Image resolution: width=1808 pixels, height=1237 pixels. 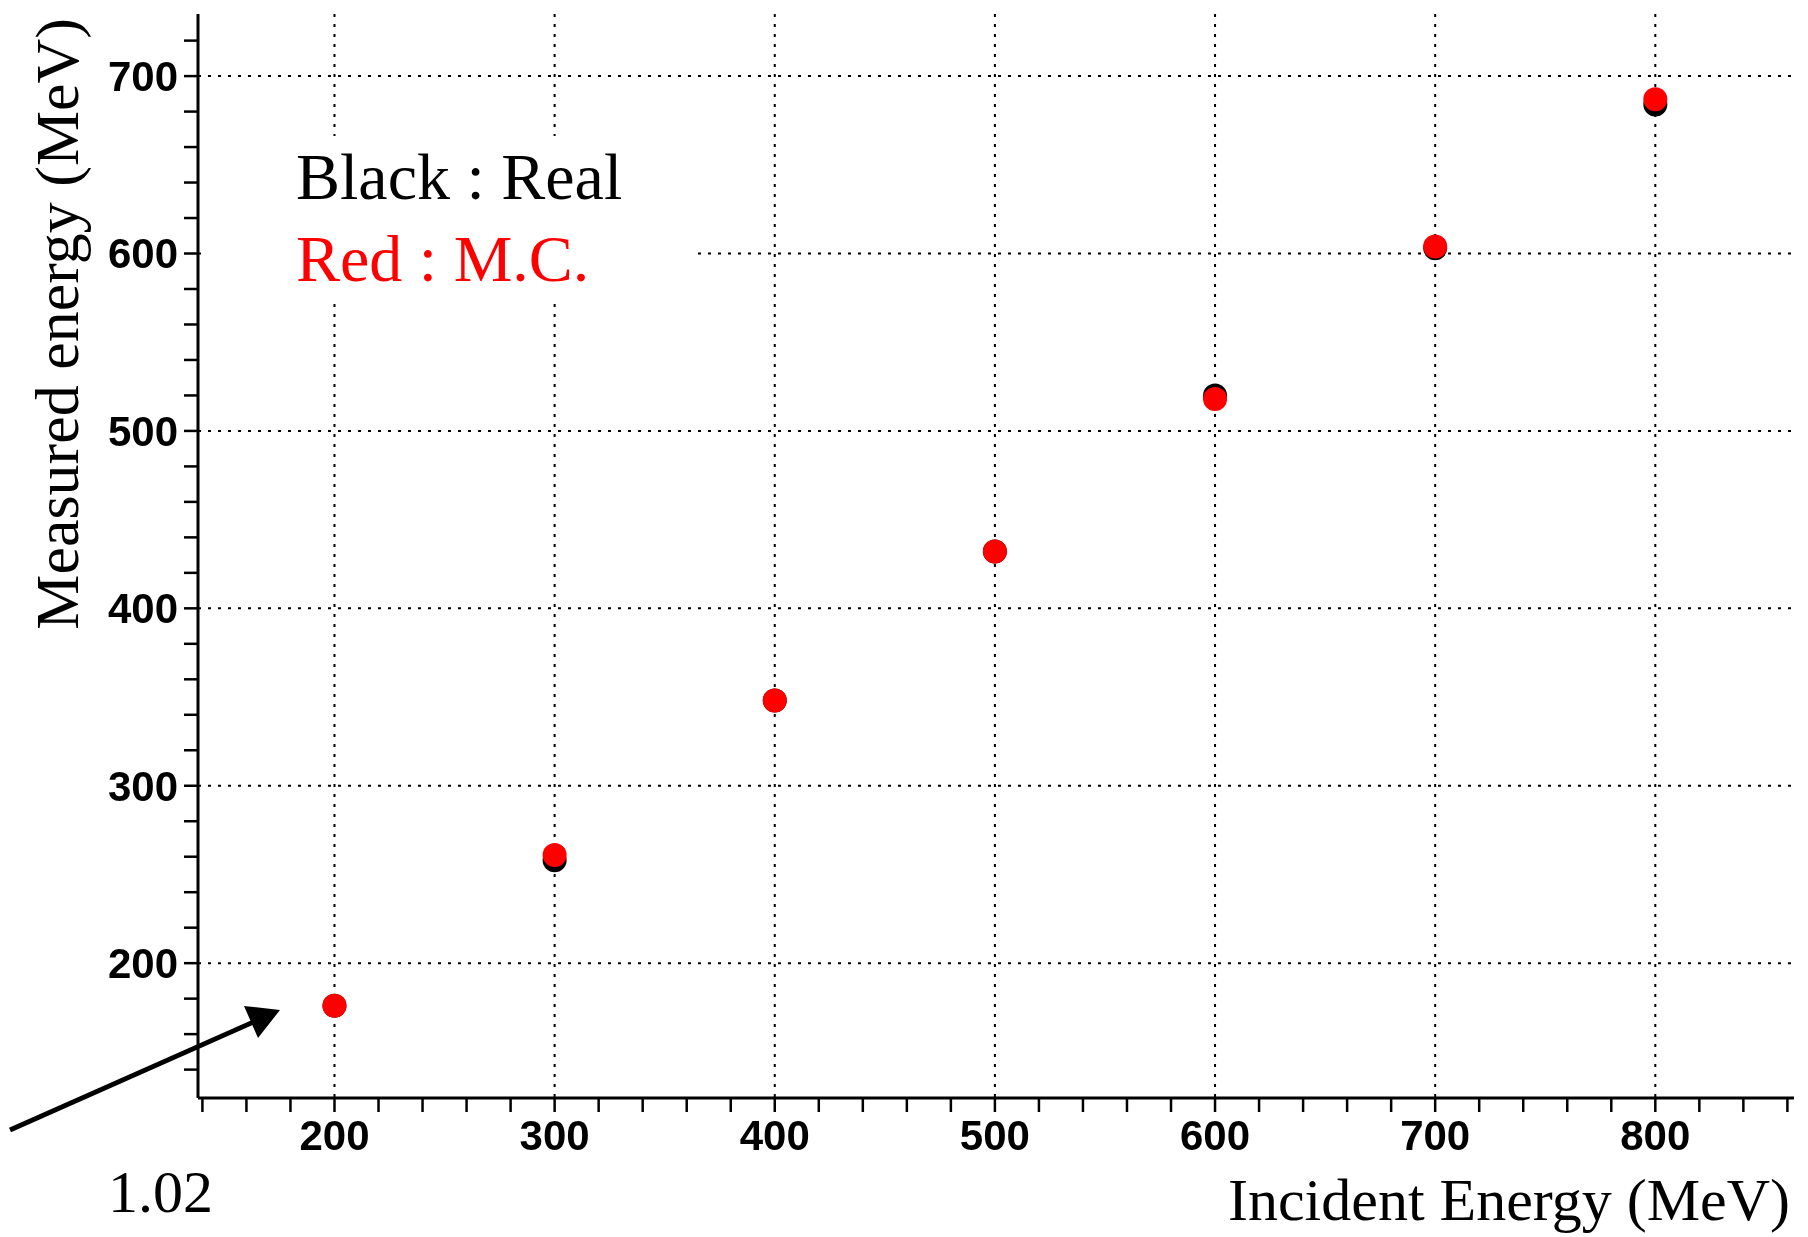 What do you see at coordinates (443, 258) in the screenshot?
I see `text: Red : M.C.` at bounding box center [443, 258].